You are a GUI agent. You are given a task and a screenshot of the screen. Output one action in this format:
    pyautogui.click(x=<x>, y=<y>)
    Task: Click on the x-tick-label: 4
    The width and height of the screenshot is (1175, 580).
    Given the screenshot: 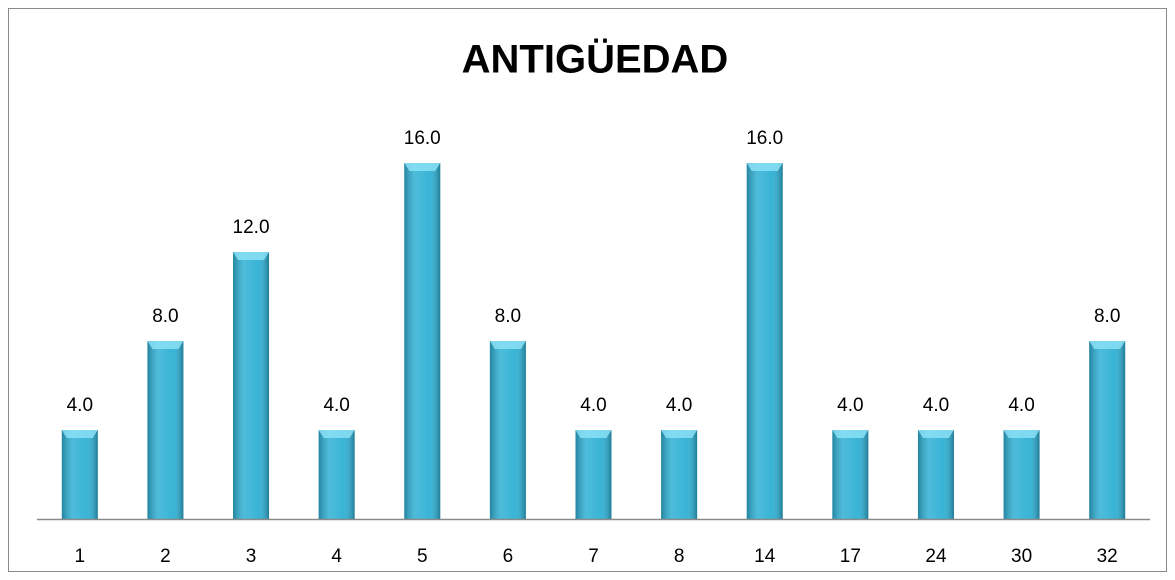 What is the action you would take?
    pyautogui.click(x=336, y=556)
    